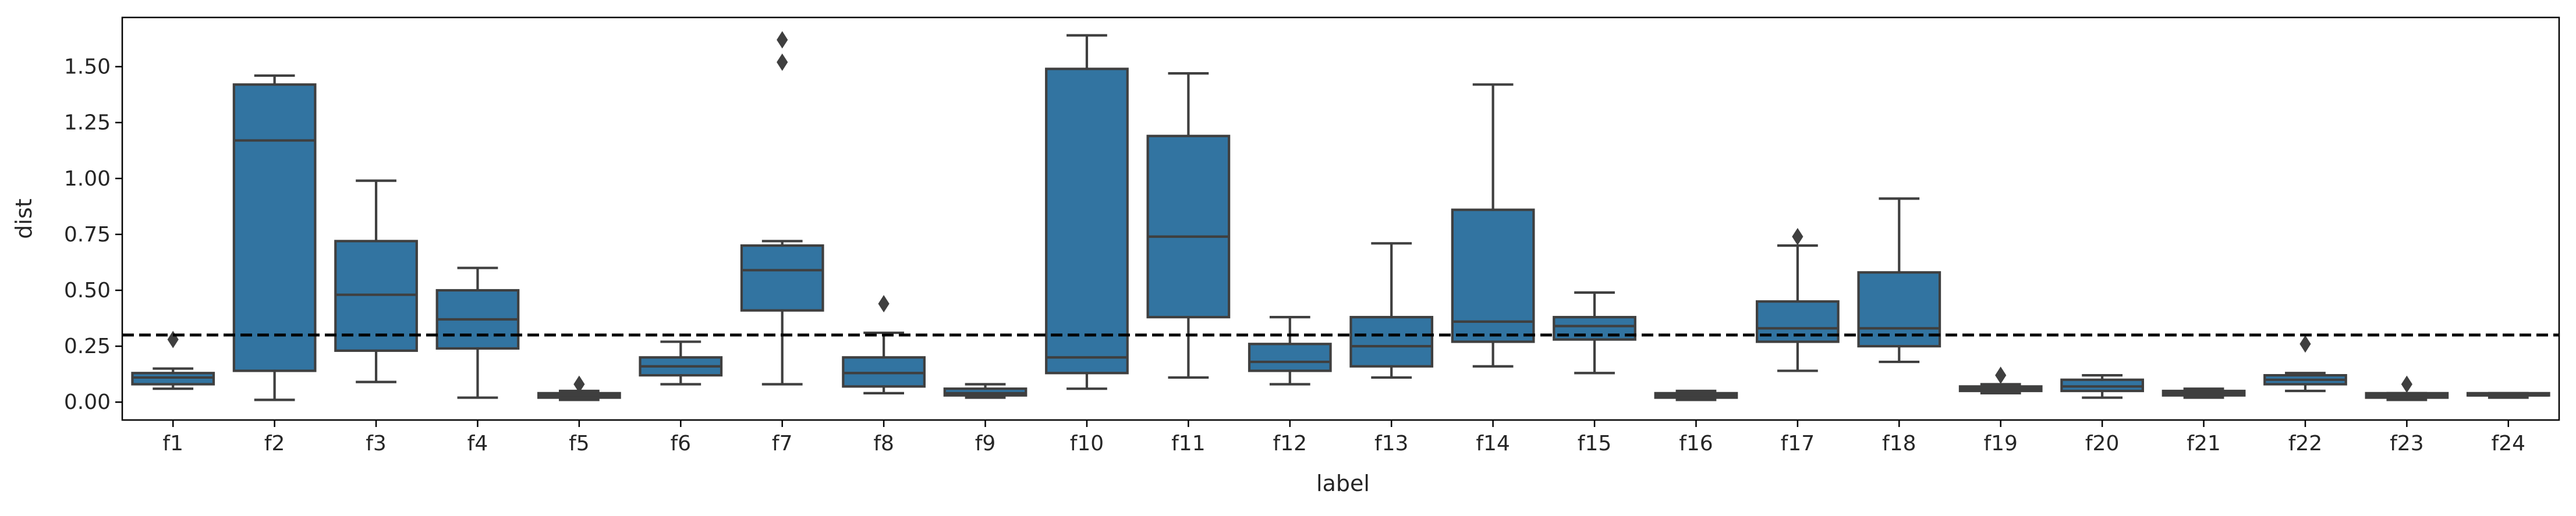 This screenshot has width=2576, height=516. What do you see at coordinates (87, 123) in the screenshot?
I see `y-tick-label: 1.25` at bounding box center [87, 123].